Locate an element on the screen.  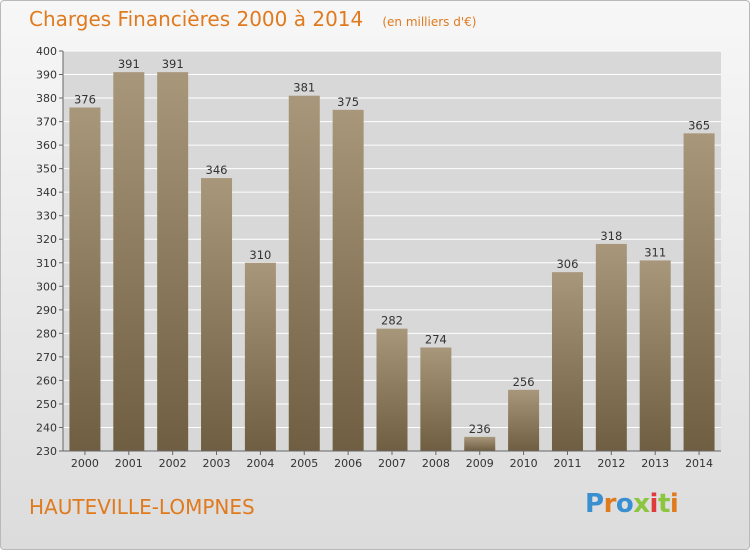
data-label: 381 is located at coordinates (304, 88).